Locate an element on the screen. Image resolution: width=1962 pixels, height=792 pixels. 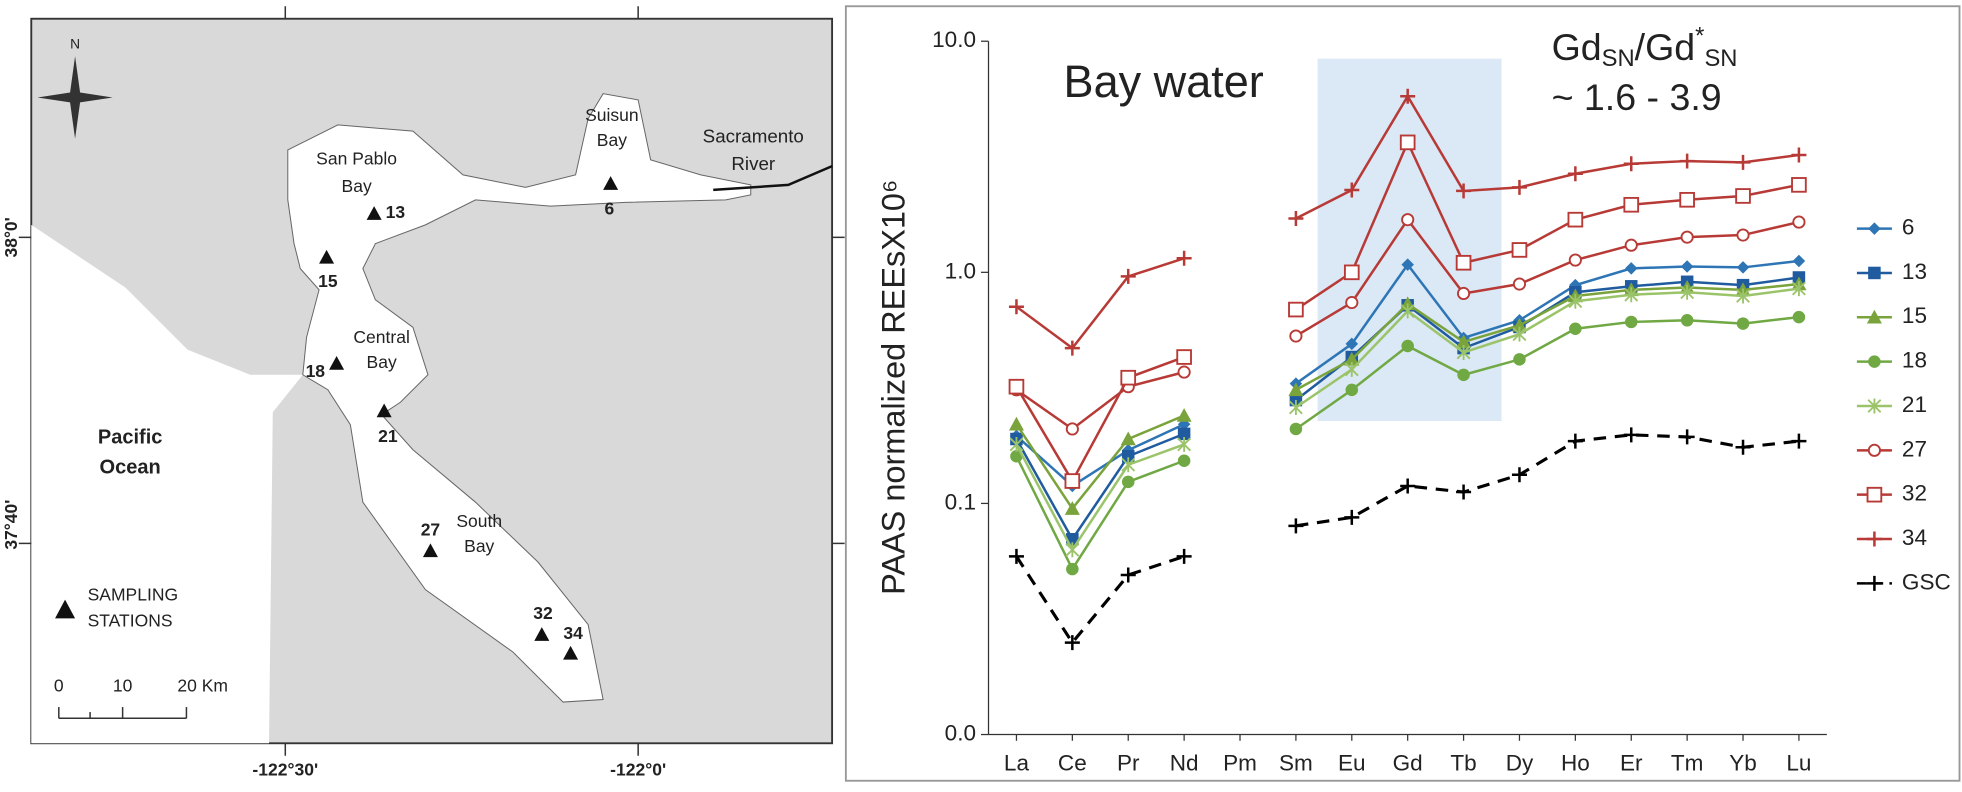
y-tick-label: 1.0 is located at coordinates (960, 270).